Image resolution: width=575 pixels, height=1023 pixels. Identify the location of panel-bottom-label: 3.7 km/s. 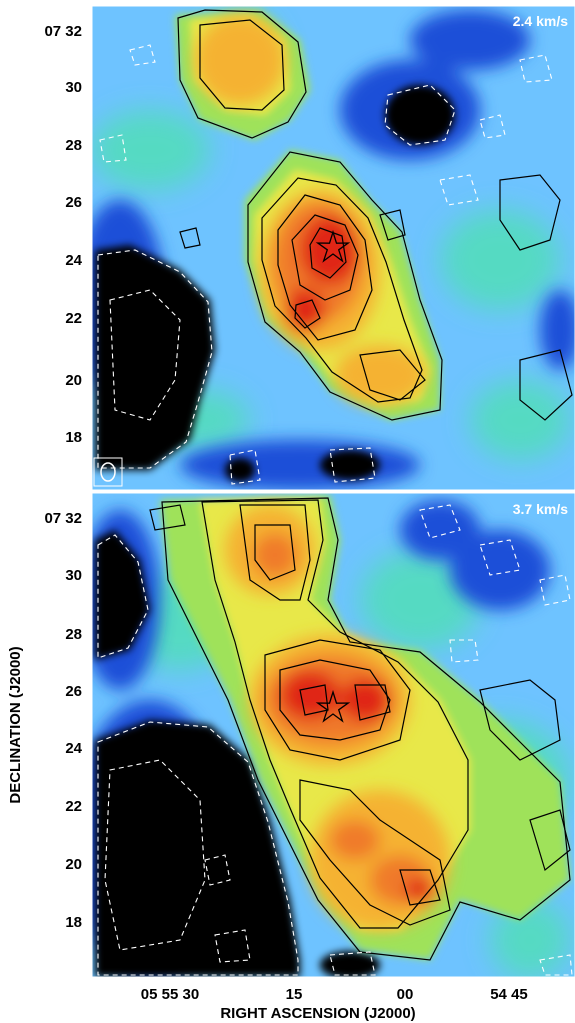
(540, 509).